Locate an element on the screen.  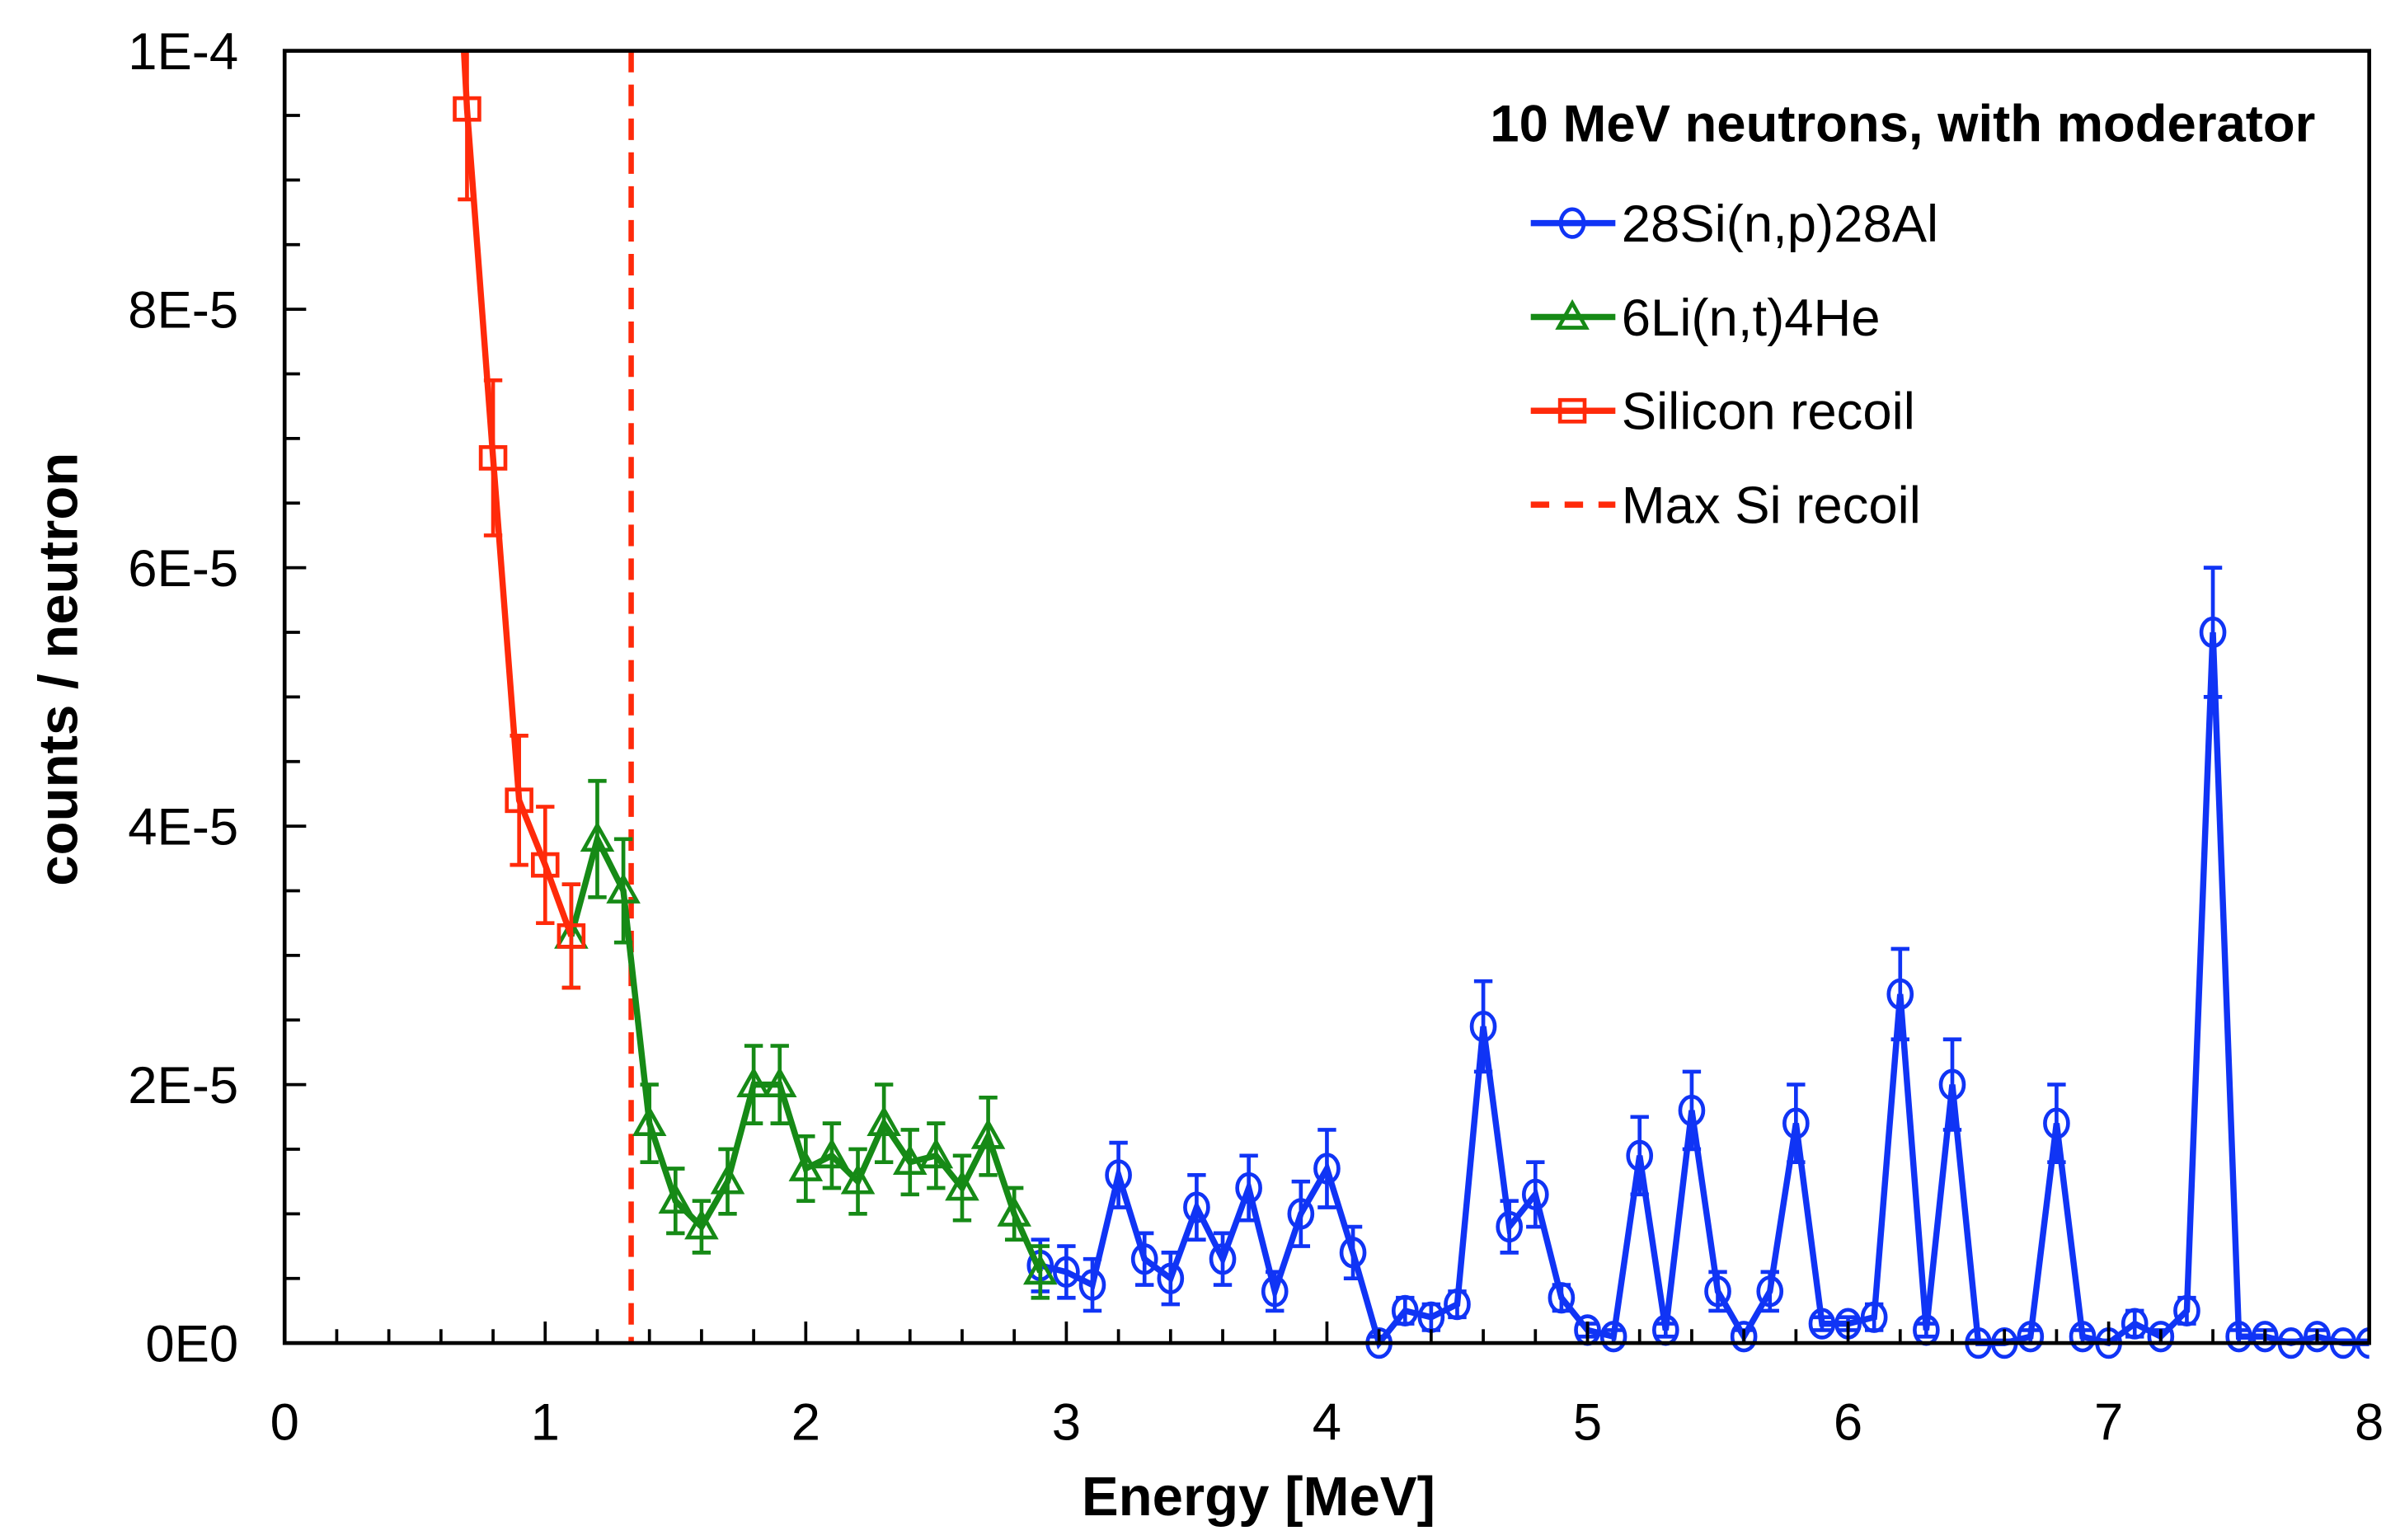
x-tick-label: 1 is located at coordinates (545, 1423).